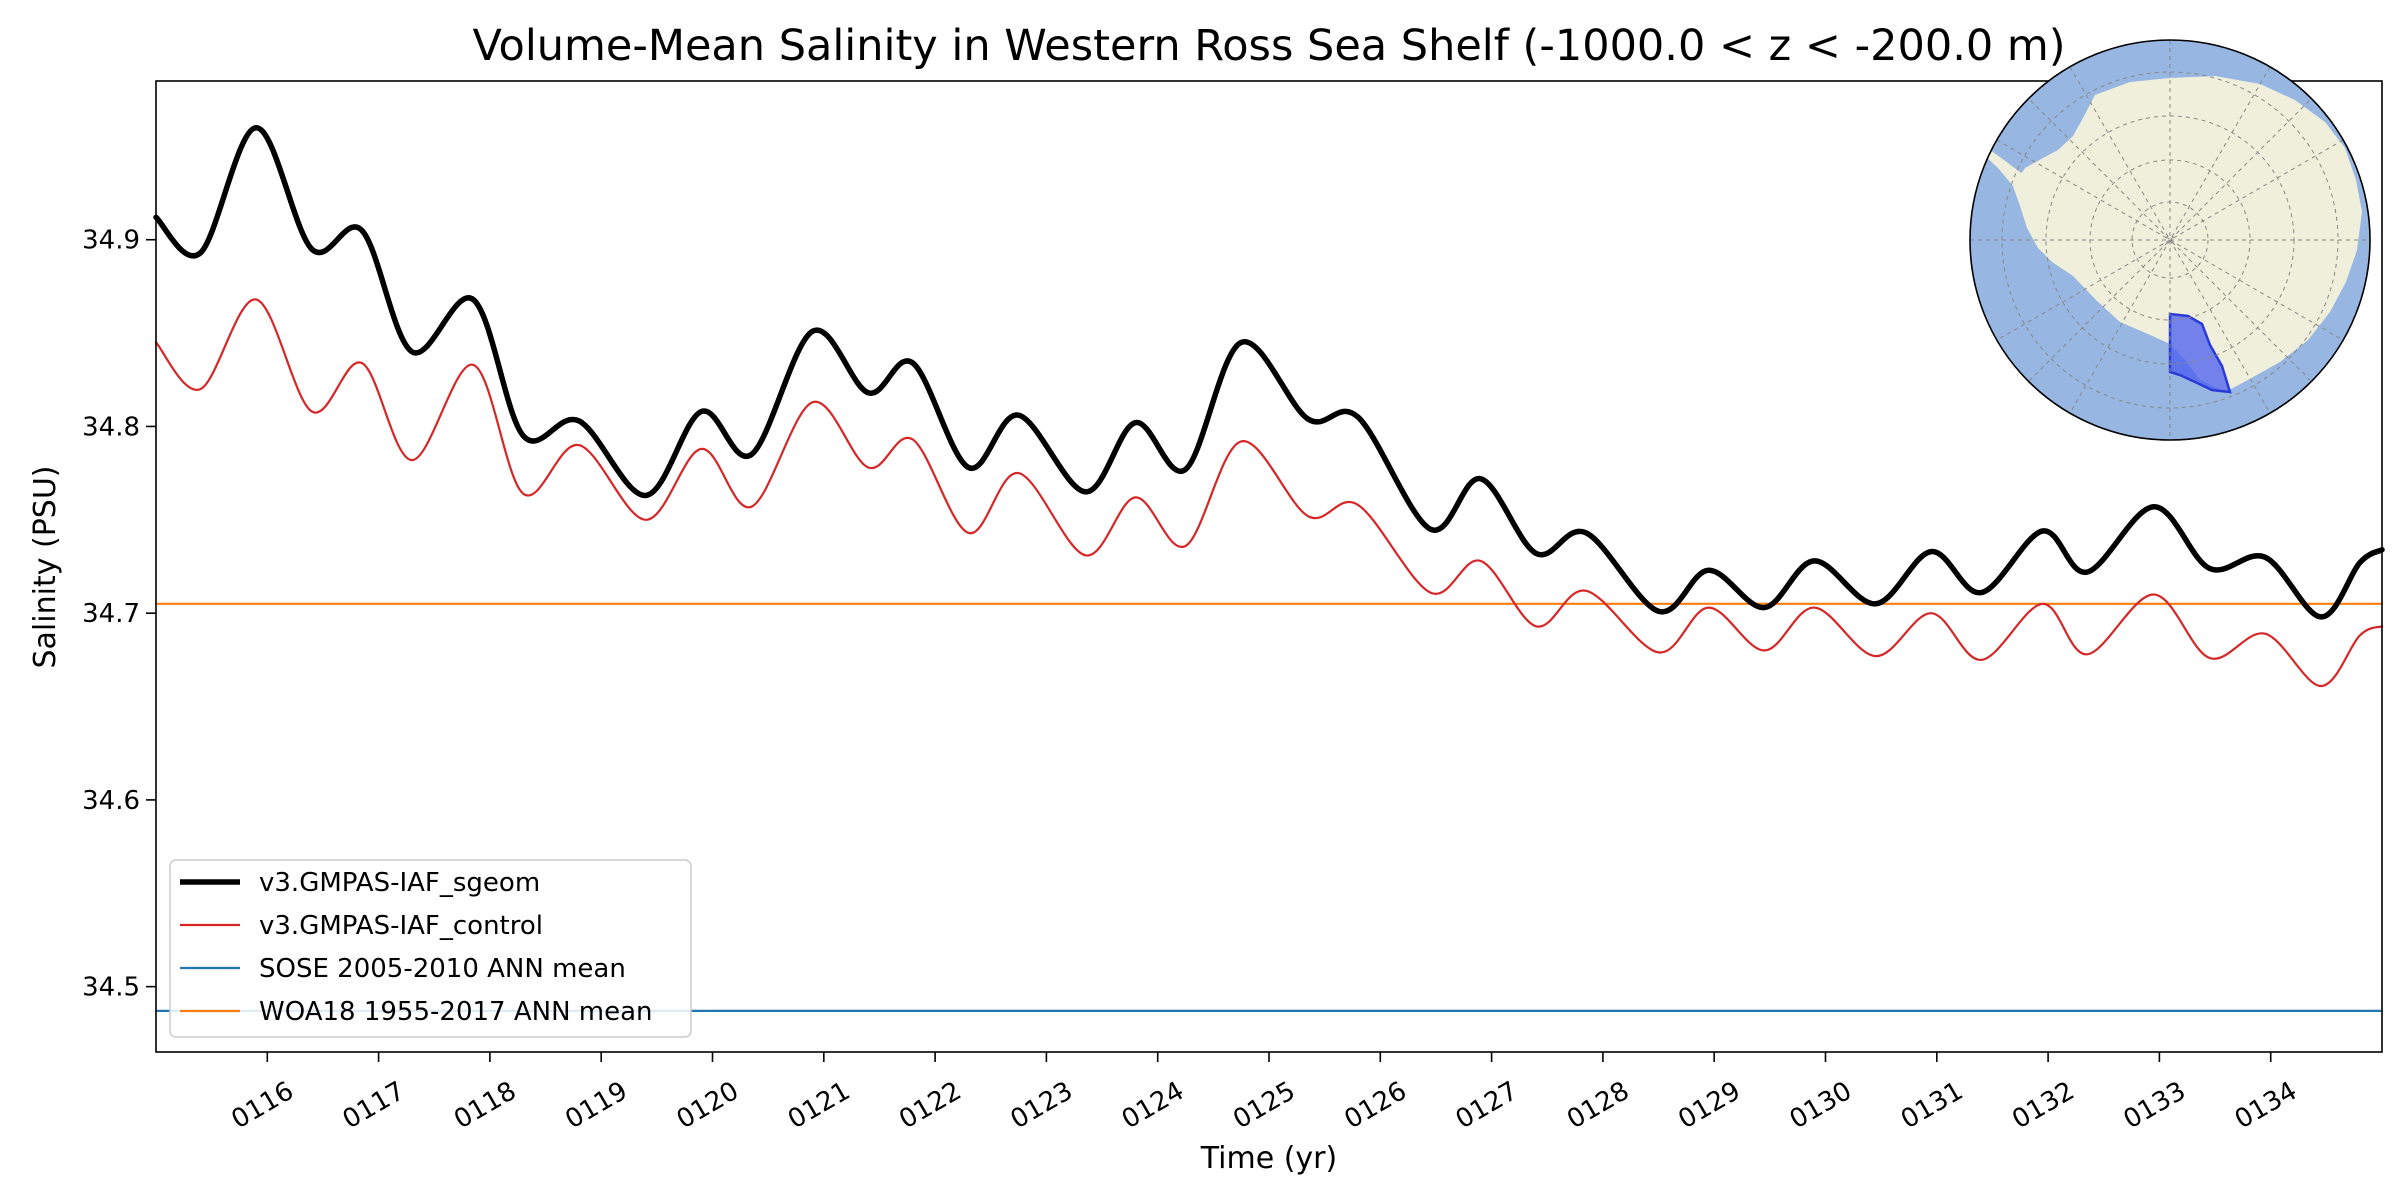 The image size is (2400, 1200). I want to click on y-tick-label: 34.7, so click(111, 614).